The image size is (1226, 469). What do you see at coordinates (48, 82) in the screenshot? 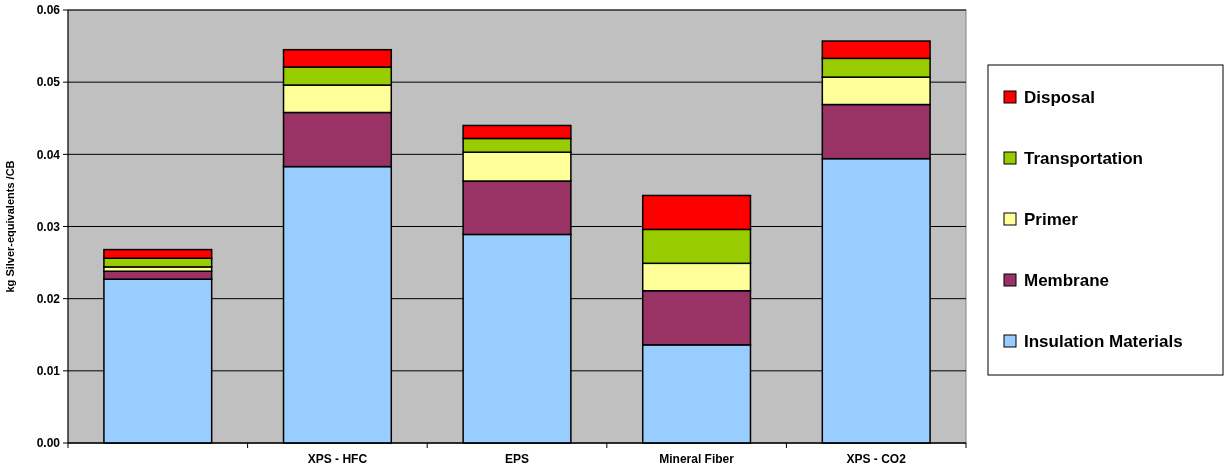
I see `y-tick-label: 0.05` at bounding box center [48, 82].